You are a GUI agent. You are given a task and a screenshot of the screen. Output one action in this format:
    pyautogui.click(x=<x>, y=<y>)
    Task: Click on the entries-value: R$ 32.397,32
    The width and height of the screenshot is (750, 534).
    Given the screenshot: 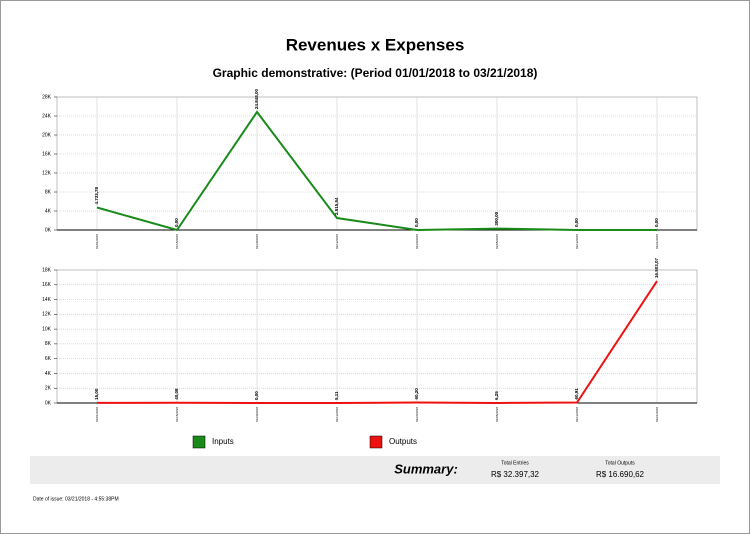 What is the action you would take?
    pyautogui.click(x=515, y=474)
    